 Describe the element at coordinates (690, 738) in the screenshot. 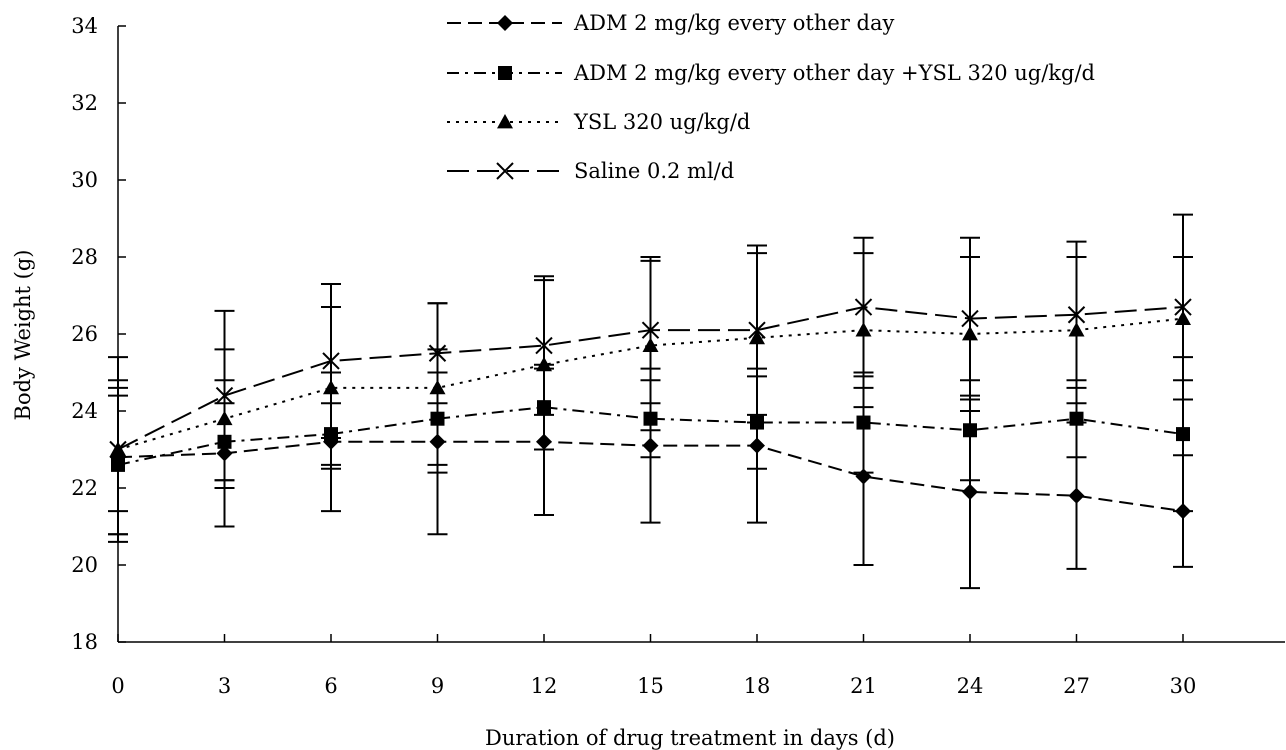

I see `x-axis-title: Duration of drug treatment in days (d)` at that location.